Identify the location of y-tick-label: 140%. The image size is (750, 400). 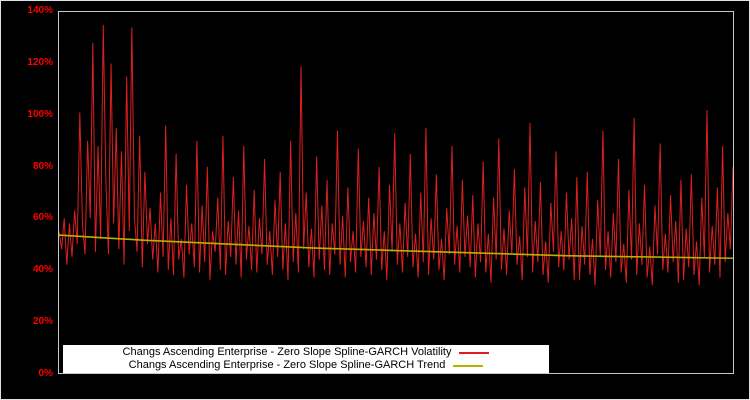
(40, 10).